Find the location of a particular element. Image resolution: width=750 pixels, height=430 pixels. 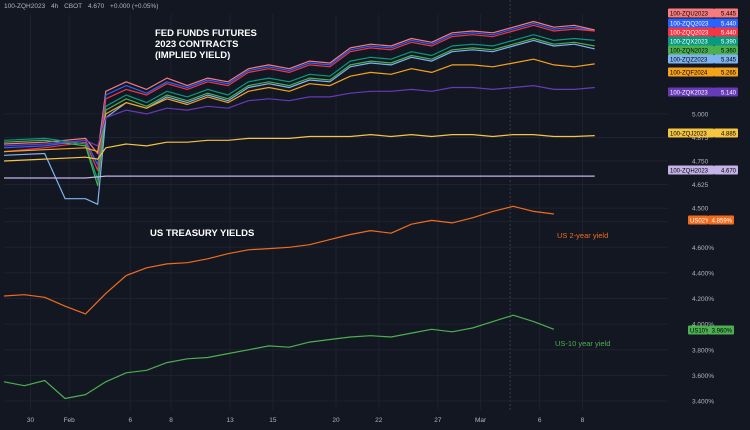

price-tag-value: 4.859% is located at coordinates (722, 221).